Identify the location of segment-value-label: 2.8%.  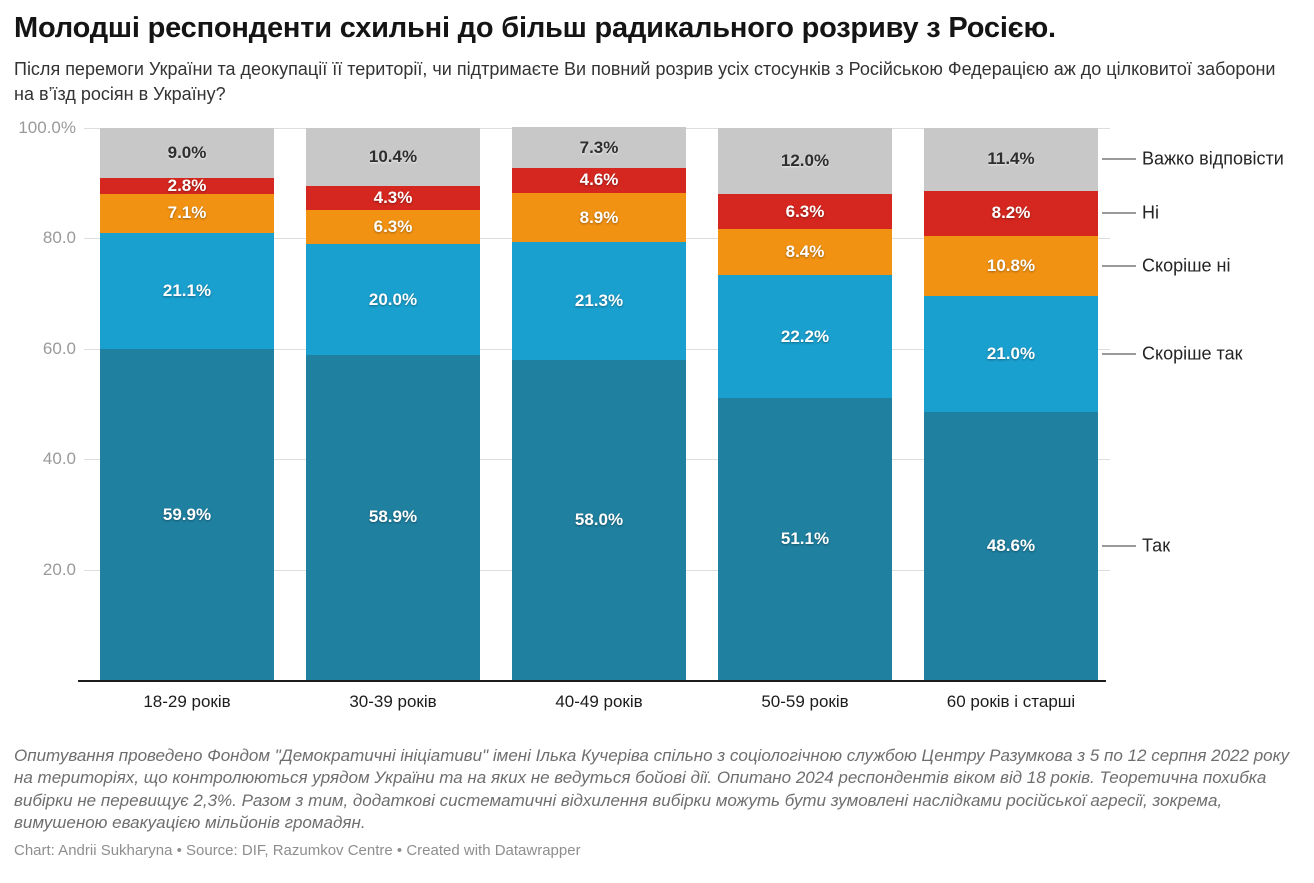
(187, 185).